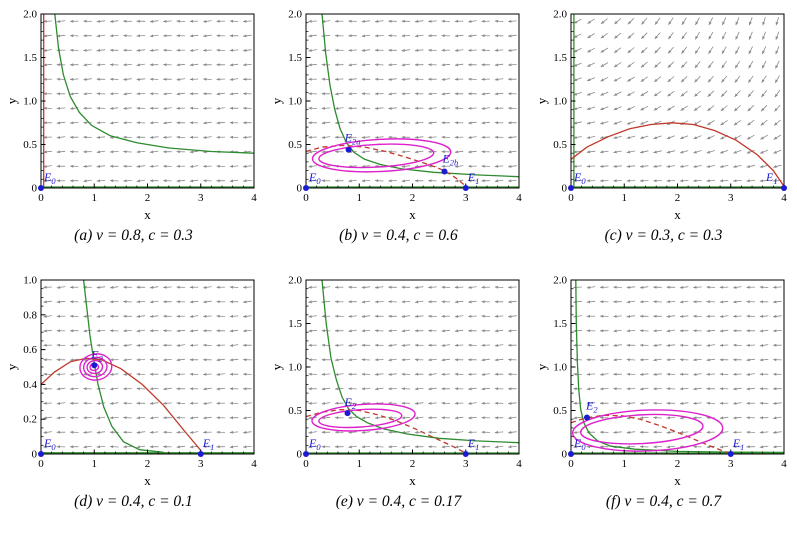  I want to click on equilibrium-point-E2b, so click(443, 171).